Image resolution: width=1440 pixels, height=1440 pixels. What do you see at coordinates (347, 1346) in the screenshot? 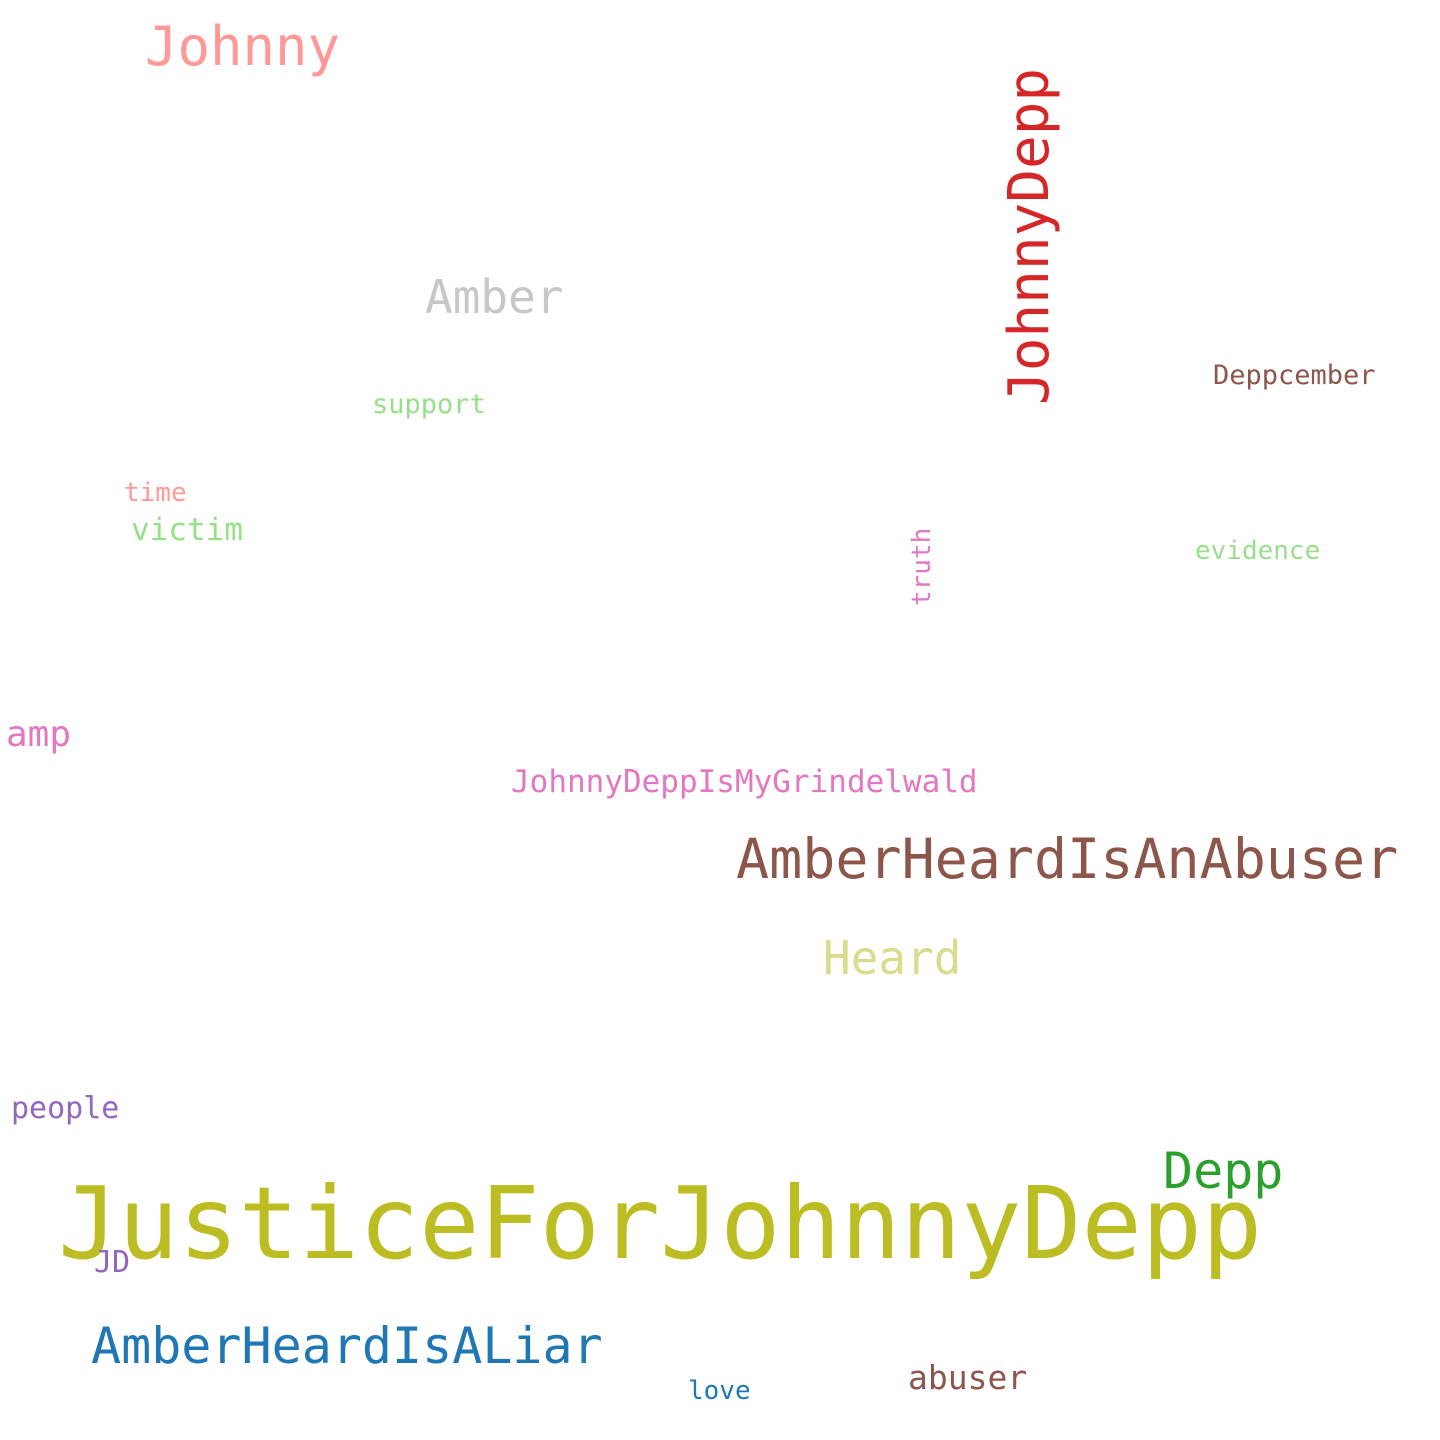
I see `word-amberheardisaliar: AmberHeardIsALiar` at bounding box center [347, 1346].